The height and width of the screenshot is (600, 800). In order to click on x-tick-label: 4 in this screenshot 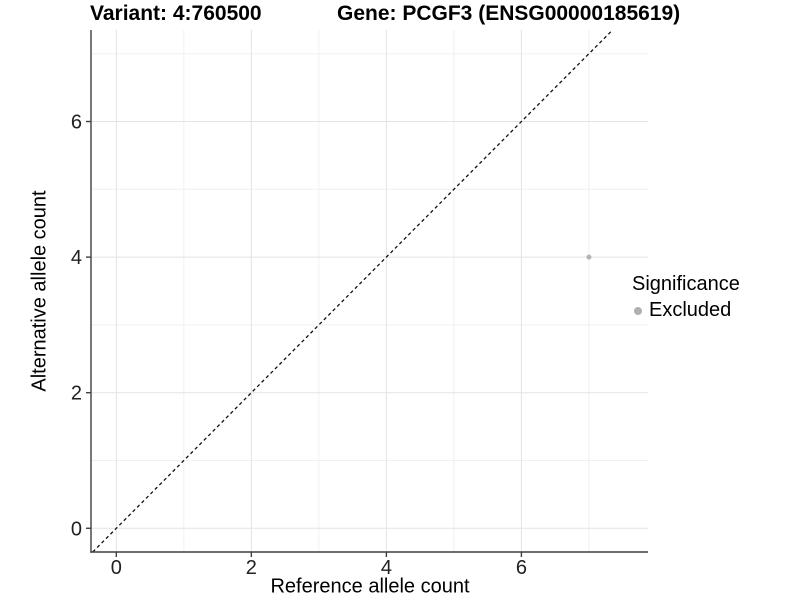, I will do `click(386, 568)`.